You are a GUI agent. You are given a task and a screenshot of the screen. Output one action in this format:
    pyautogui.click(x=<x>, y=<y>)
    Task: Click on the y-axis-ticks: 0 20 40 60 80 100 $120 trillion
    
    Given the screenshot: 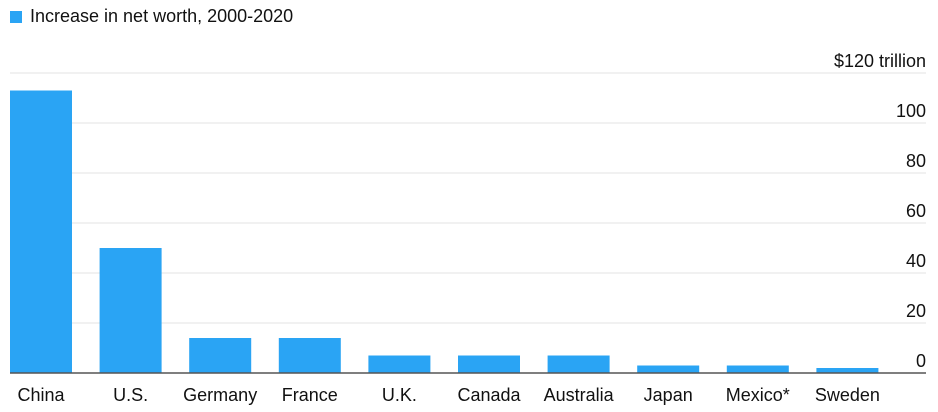 What is the action you would take?
    pyautogui.click(x=880, y=211)
    